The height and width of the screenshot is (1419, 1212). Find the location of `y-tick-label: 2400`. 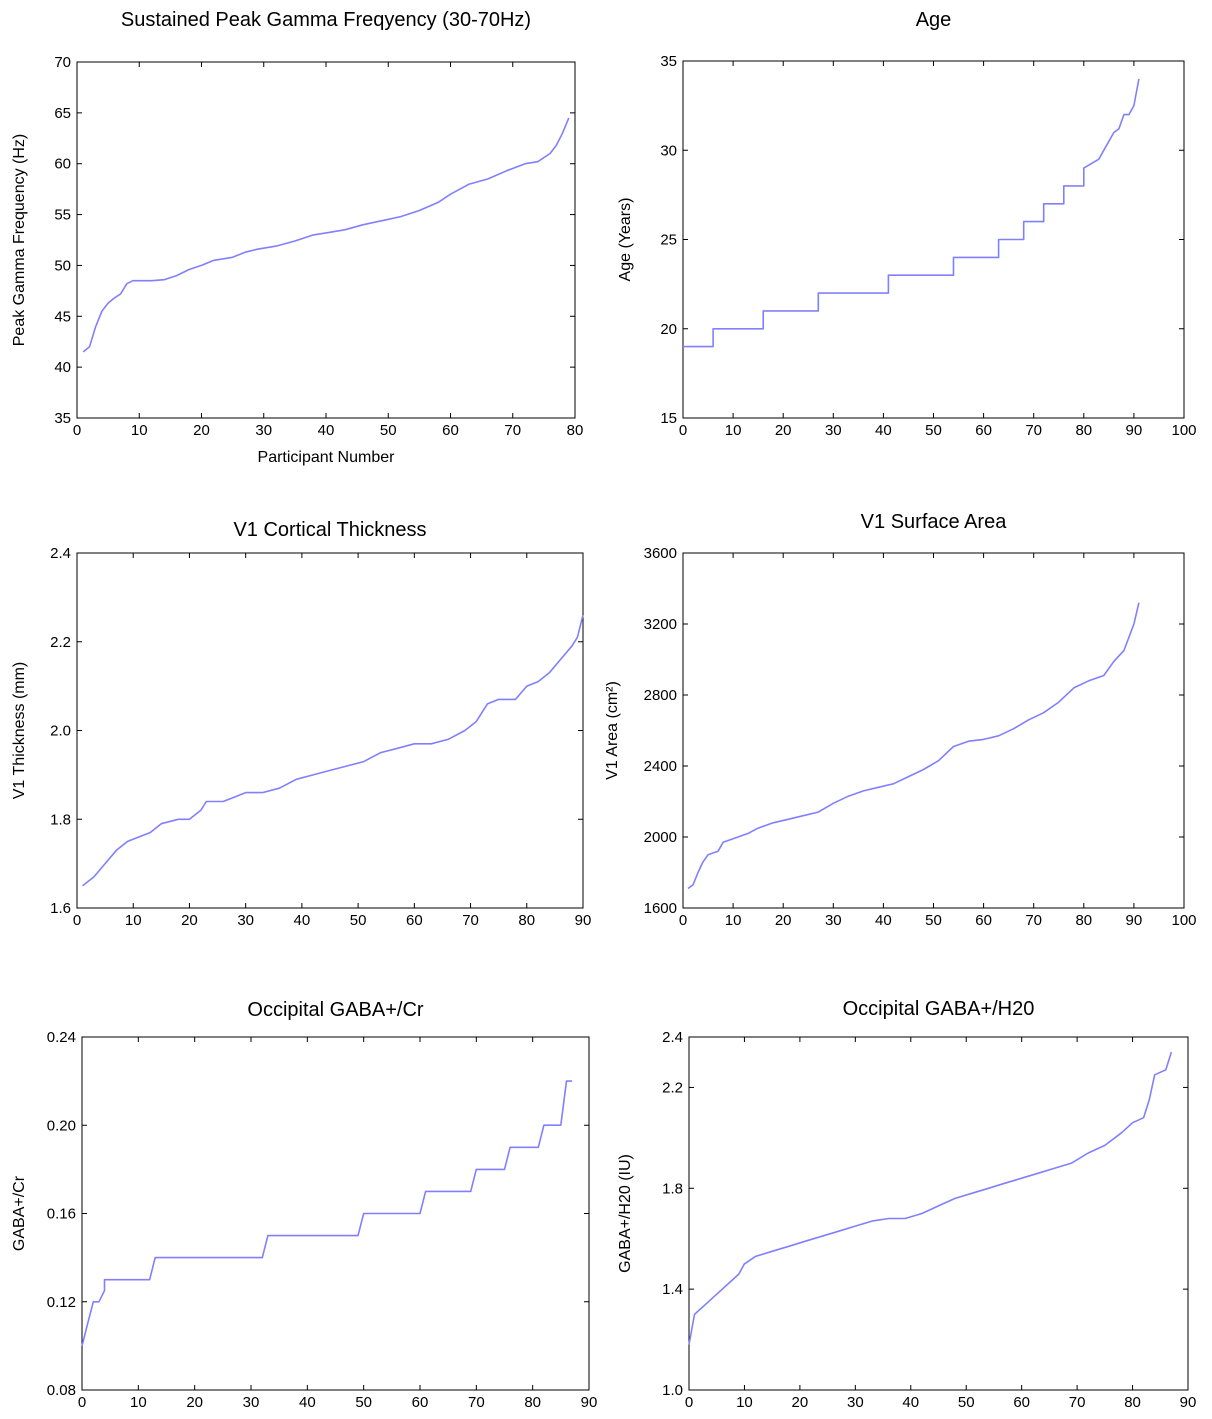

y-tick-label: 2400 is located at coordinates (660, 766).